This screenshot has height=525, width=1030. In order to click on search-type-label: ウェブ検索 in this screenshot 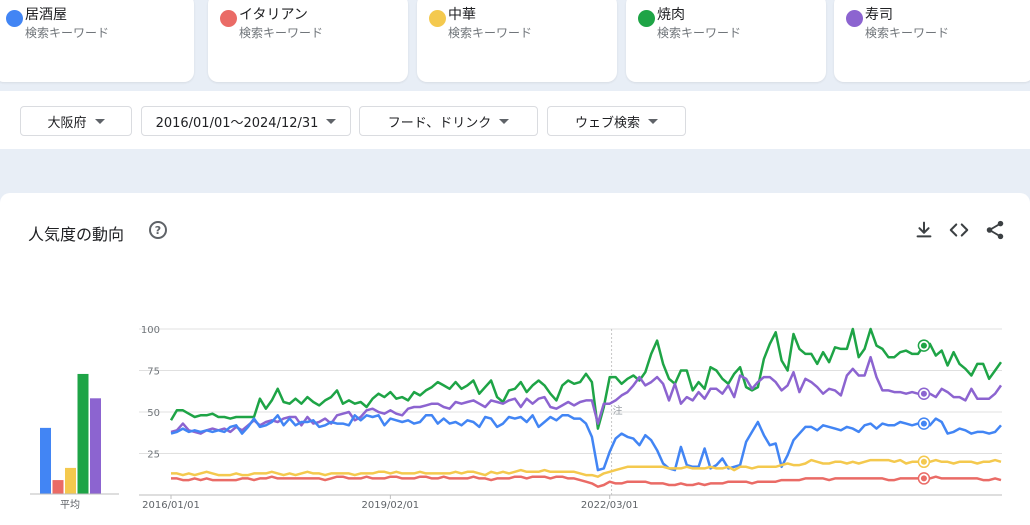, I will do `click(607, 123)`.